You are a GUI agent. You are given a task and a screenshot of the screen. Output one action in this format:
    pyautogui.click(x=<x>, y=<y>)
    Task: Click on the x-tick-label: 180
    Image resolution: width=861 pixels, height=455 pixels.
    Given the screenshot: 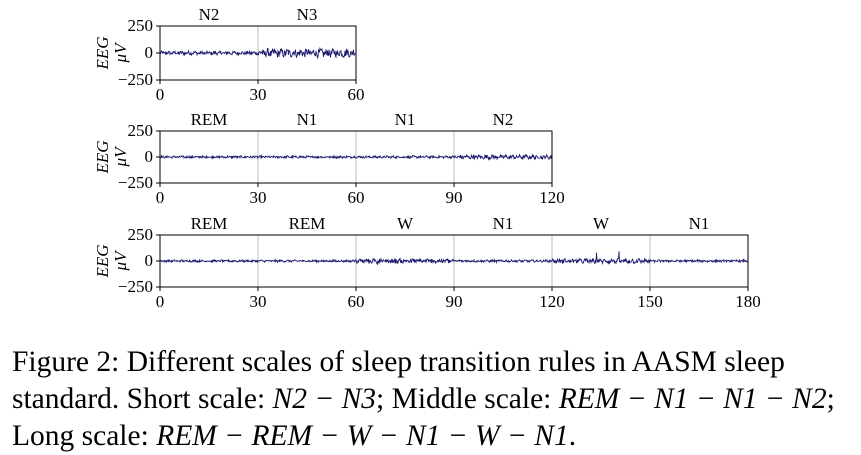 What is the action you would take?
    pyautogui.click(x=748, y=301)
    